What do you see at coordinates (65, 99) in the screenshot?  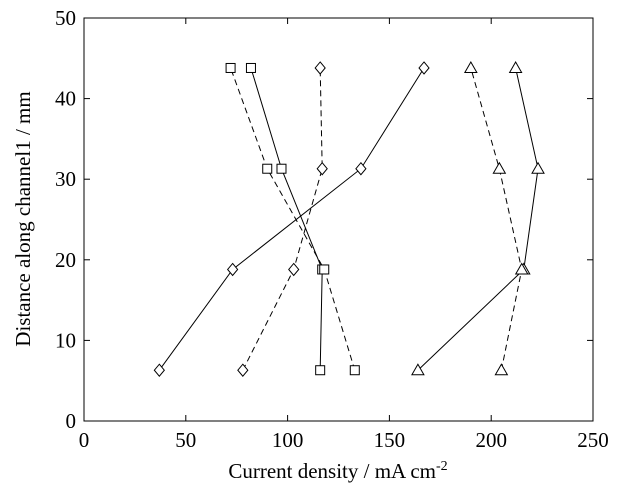 I see `y-tick-label: 40` at bounding box center [65, 99].